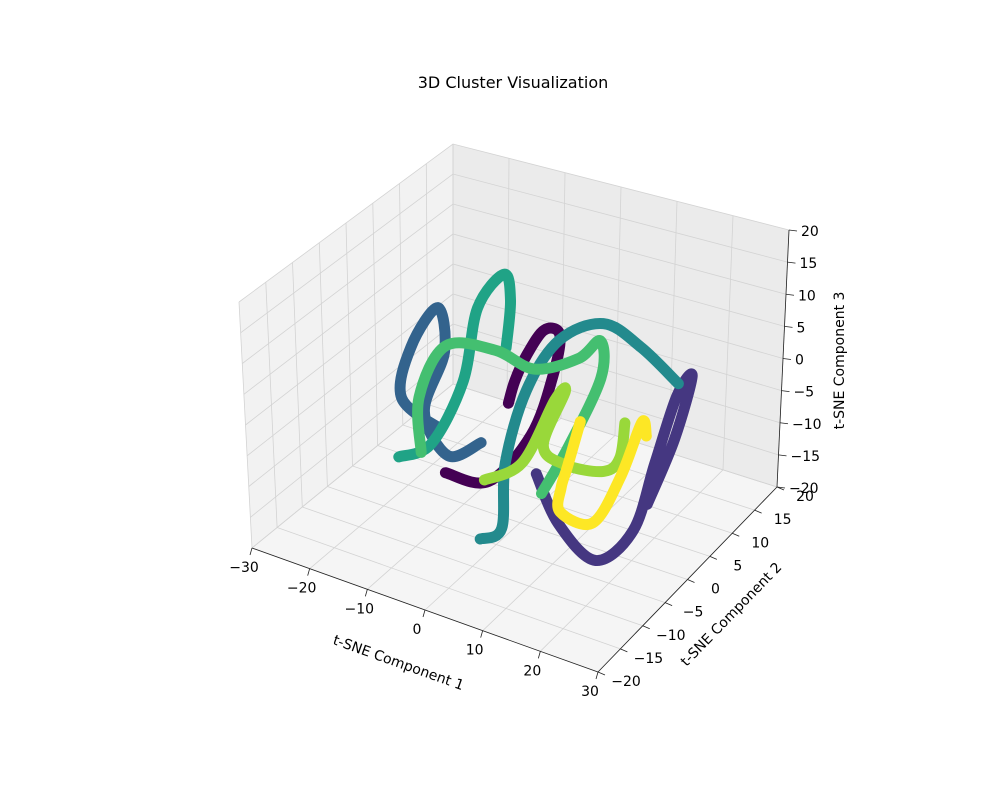 This screenshot has height=800, width=1000. Describe the element at coordinates (532, 671) in the screenshot. I see `x-tick-label: 20` at that location.